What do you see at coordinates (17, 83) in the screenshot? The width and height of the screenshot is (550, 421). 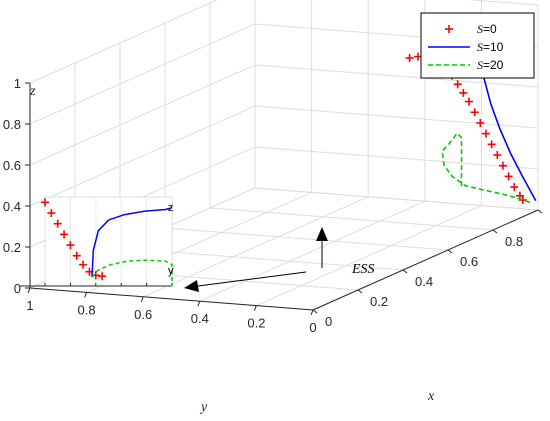 I see `z-tick-label: 1` at bounding box center [17, 83].